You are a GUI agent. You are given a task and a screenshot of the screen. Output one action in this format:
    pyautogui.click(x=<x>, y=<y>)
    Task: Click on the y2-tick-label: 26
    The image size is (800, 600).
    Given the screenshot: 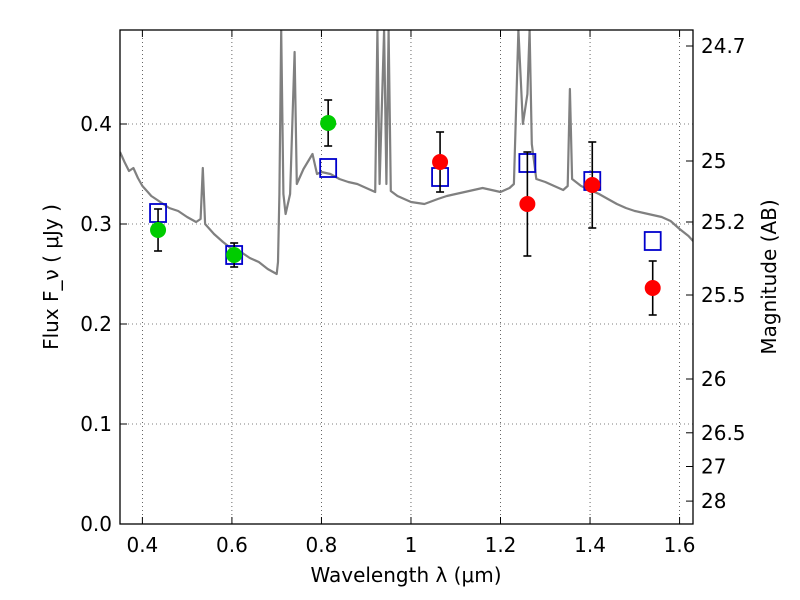 What is the action you would take?
    pyautogui.click(x=713, y=379)
    